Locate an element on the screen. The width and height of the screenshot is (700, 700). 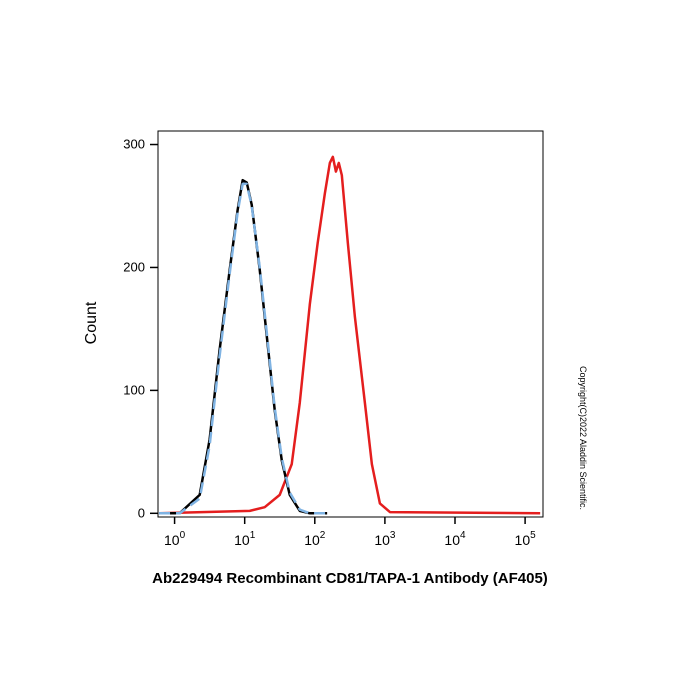
copyright: Copyright(C)2022 Aladdin Scientific. is located at coordinates (583, 438).